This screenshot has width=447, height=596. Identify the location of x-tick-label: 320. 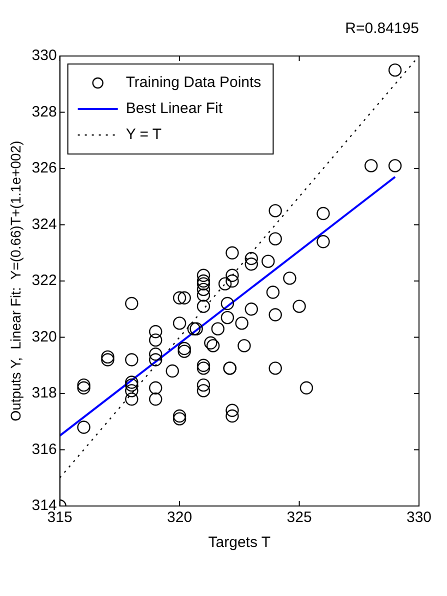
(179, 517).